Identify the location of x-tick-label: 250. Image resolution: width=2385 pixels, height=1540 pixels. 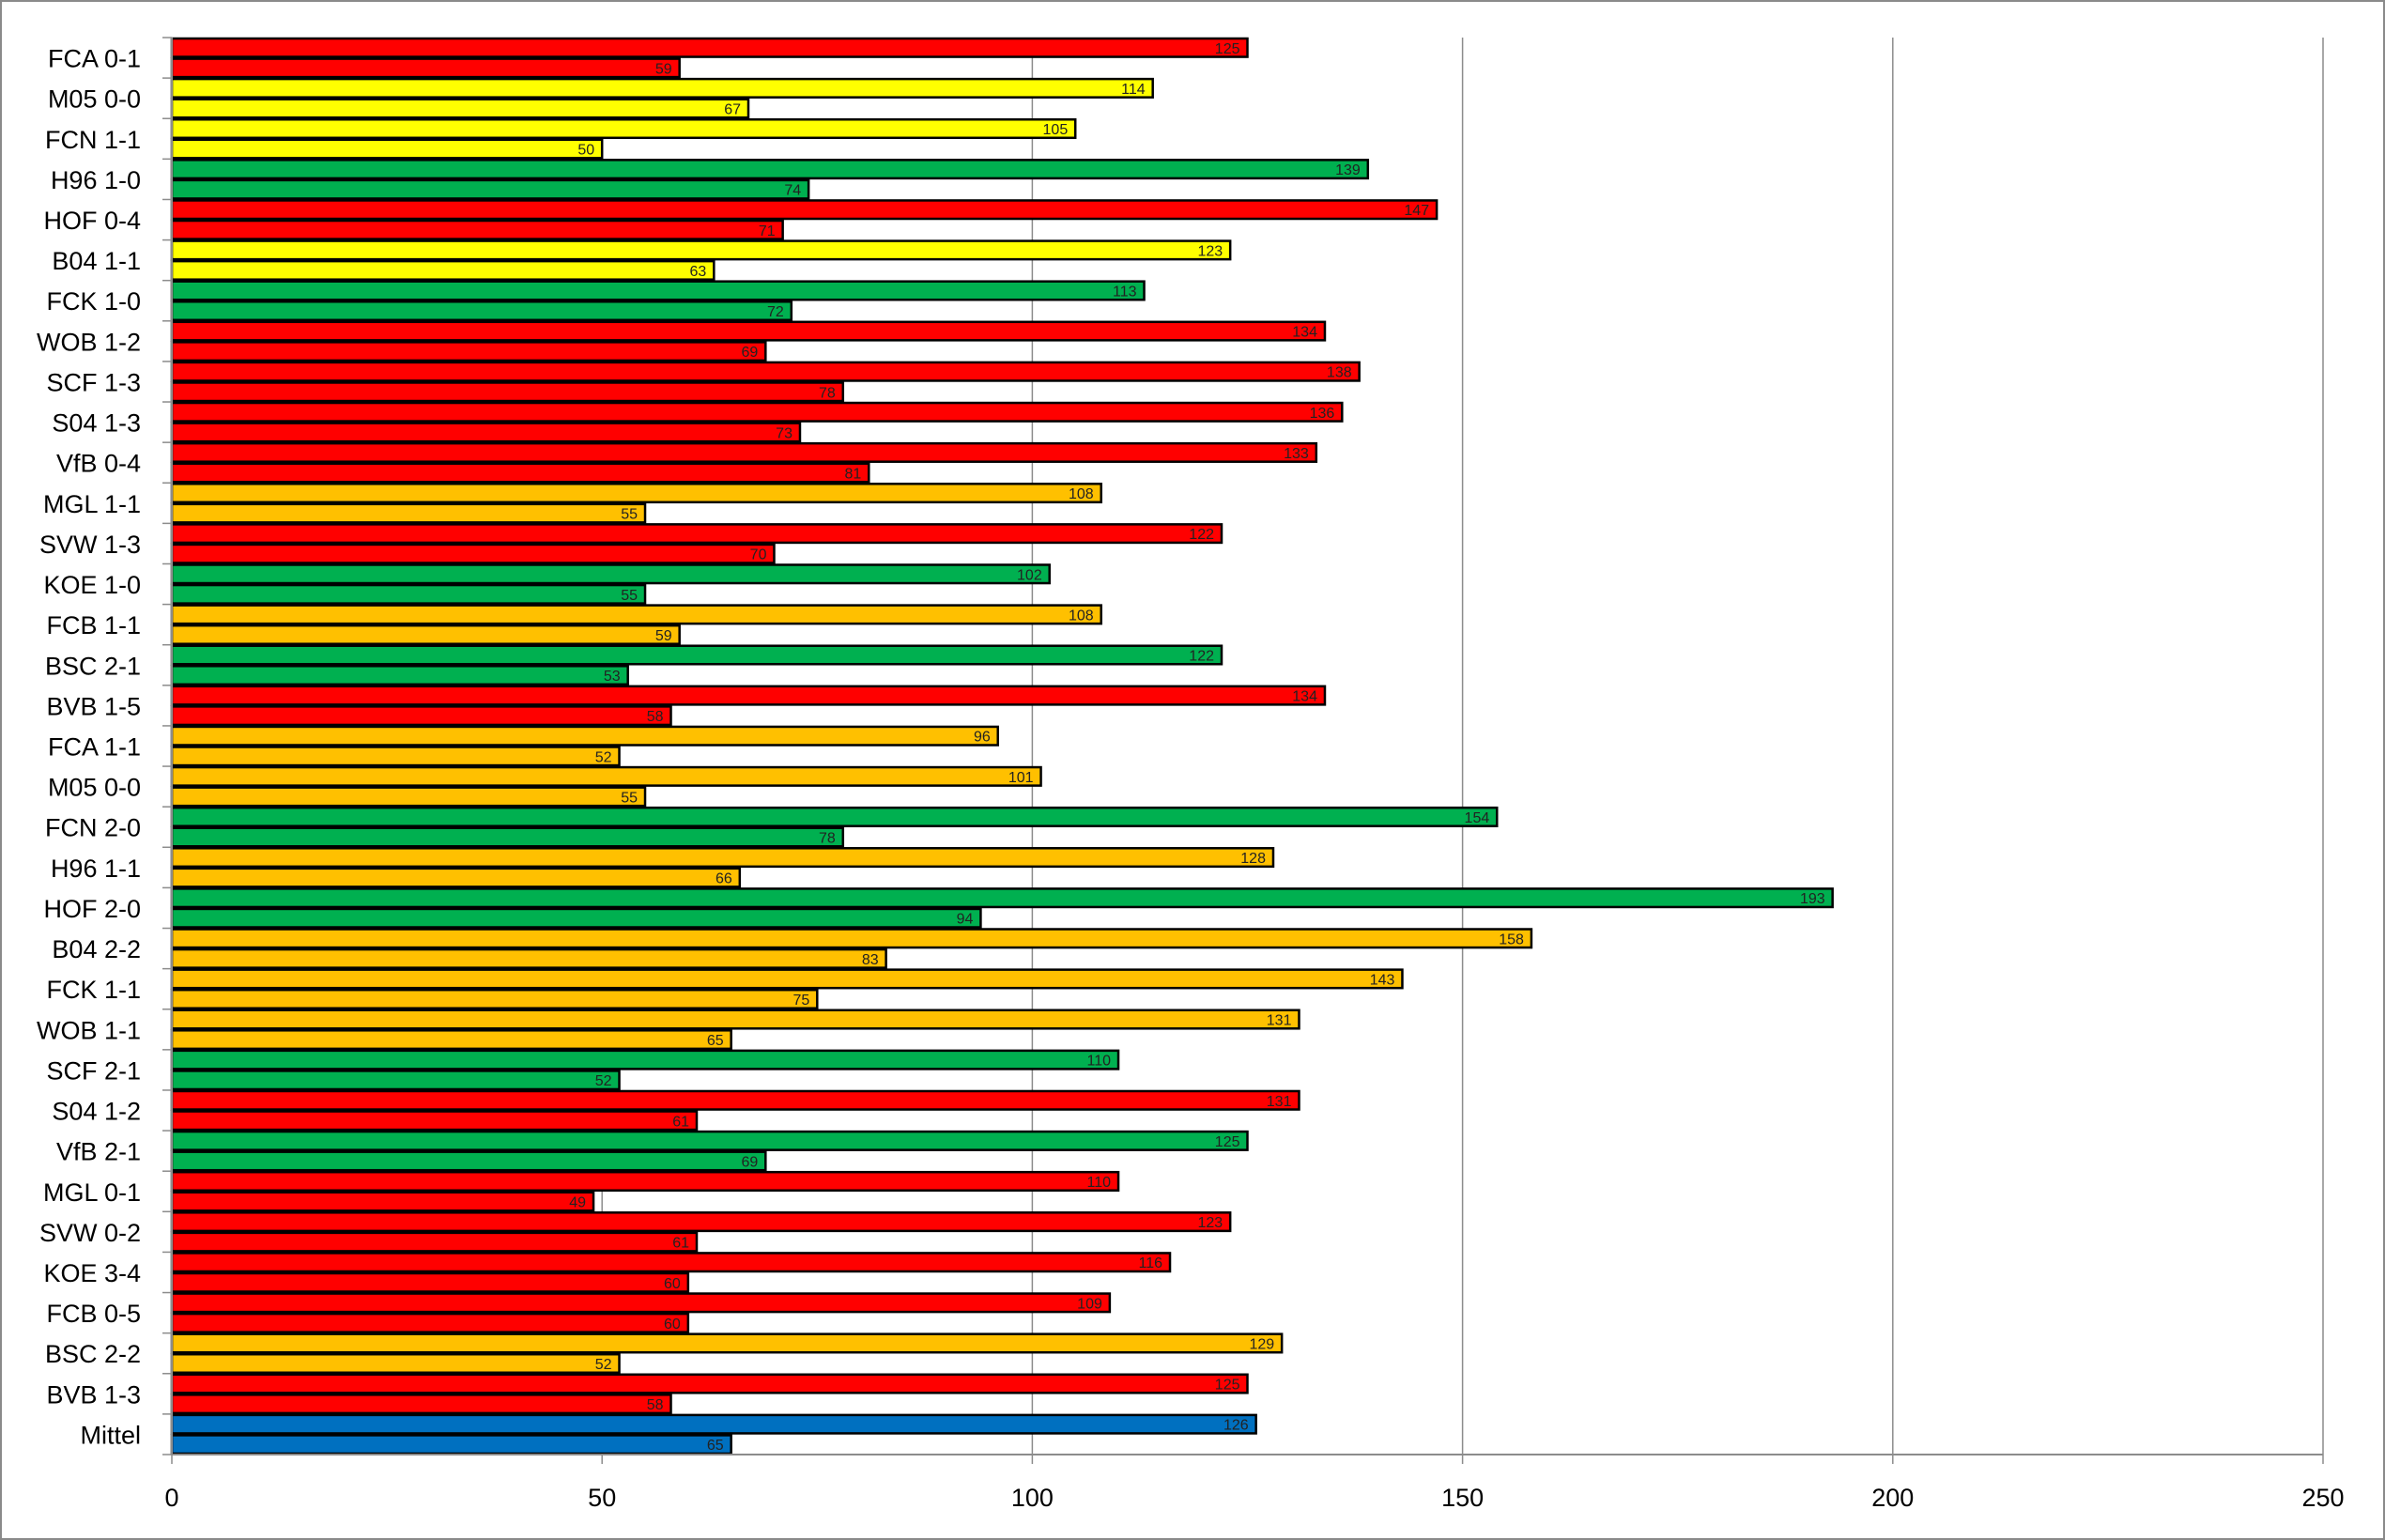
(2322, 1498).